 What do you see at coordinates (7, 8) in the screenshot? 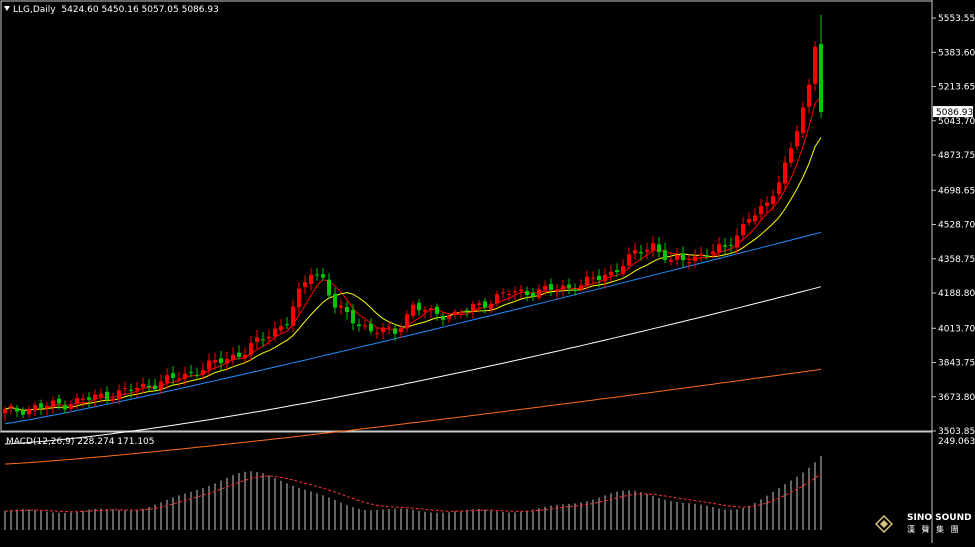
I see `chevron-down-icon` at bounding box center [7, 8].